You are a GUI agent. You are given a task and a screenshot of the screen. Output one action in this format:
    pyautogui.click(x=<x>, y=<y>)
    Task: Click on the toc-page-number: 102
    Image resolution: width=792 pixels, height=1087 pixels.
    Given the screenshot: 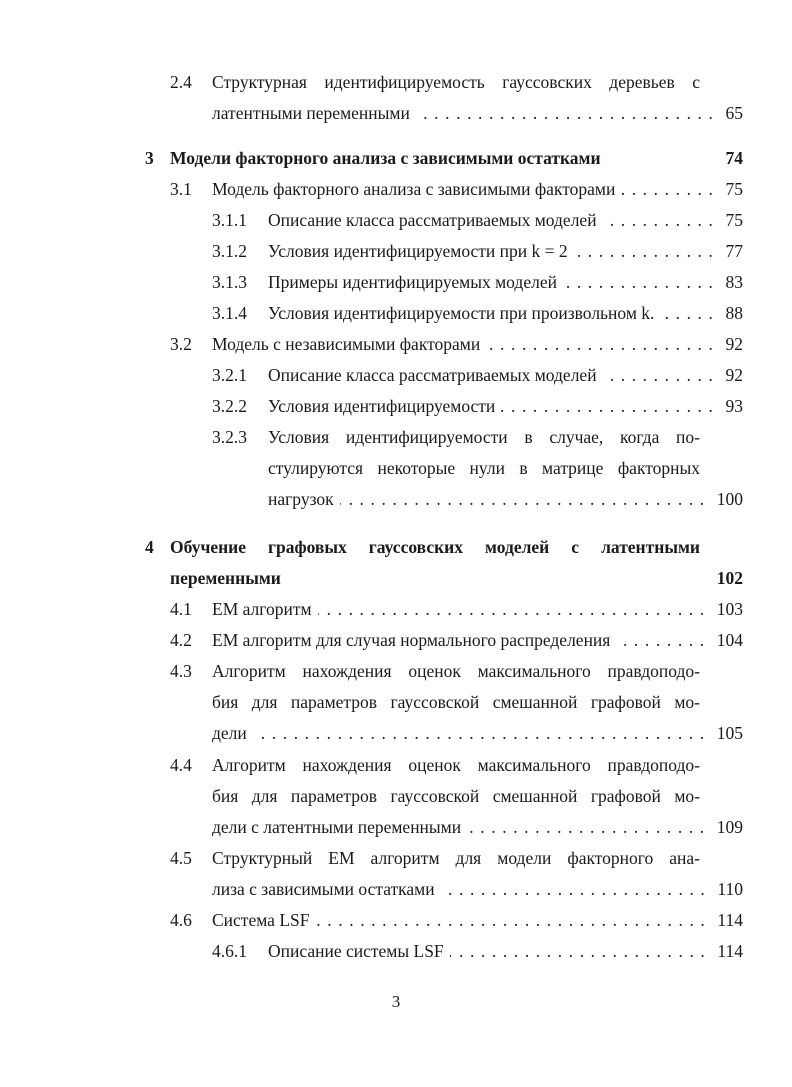 What is the action you would take?
    pyautogui.click(x=729, y=578)
    